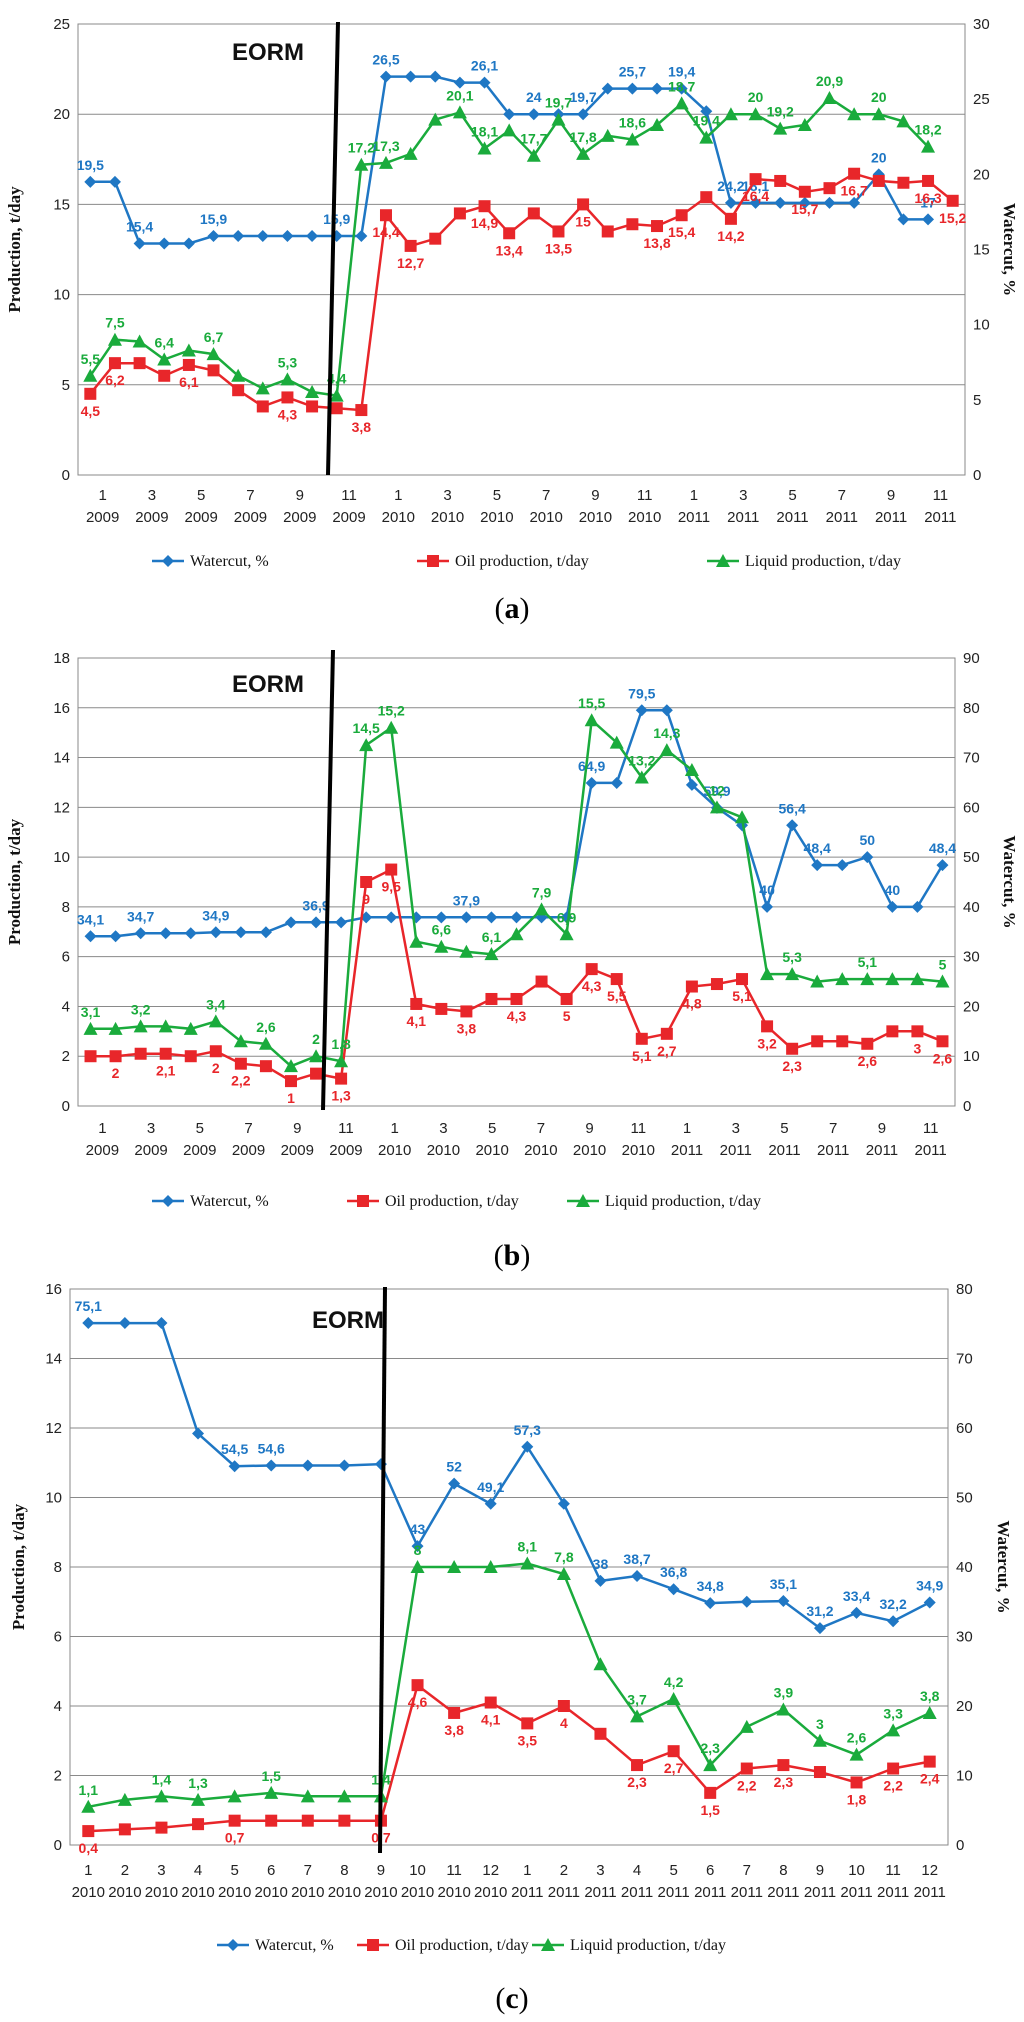 The height and width of the screenshot is (2022, 1024). What do you see at coordinates (747, 1870) in the screenshot?
I see `x-tick-month: 7` at bounding box center [747, 1870].